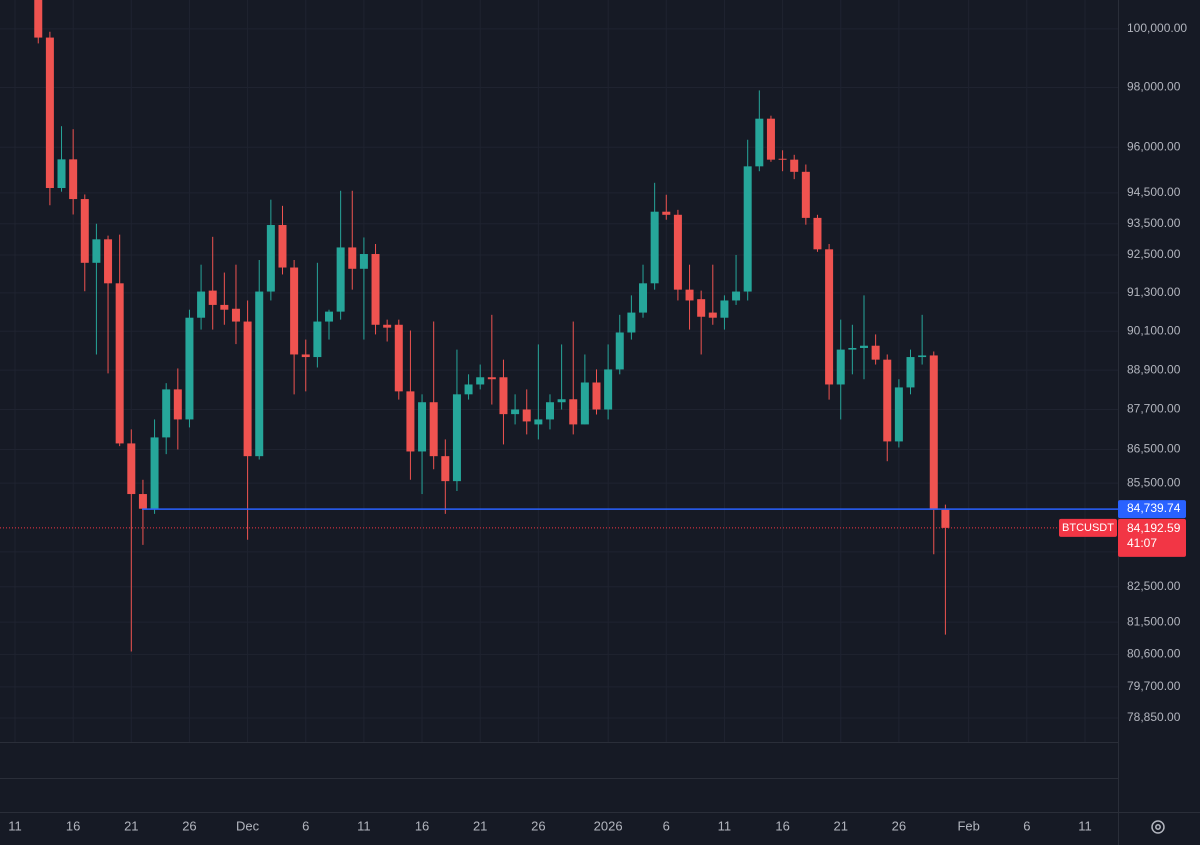 This screenshot has width=1200, height=845. What do you see at coordinates (1154, 586) in the screenshot?
I see `y-tick-label: 82,500.00` at bounding box center [1154, 586].